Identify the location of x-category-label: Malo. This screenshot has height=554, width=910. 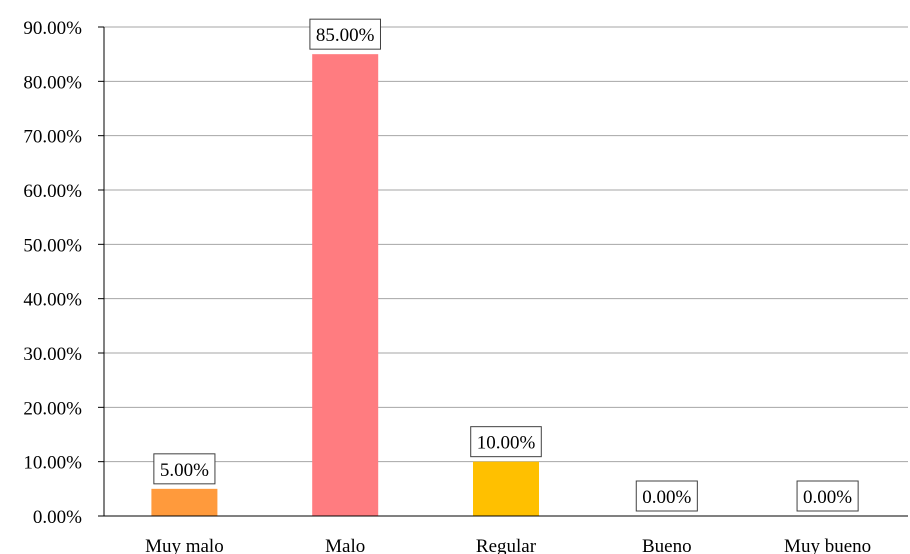
(345, 545).